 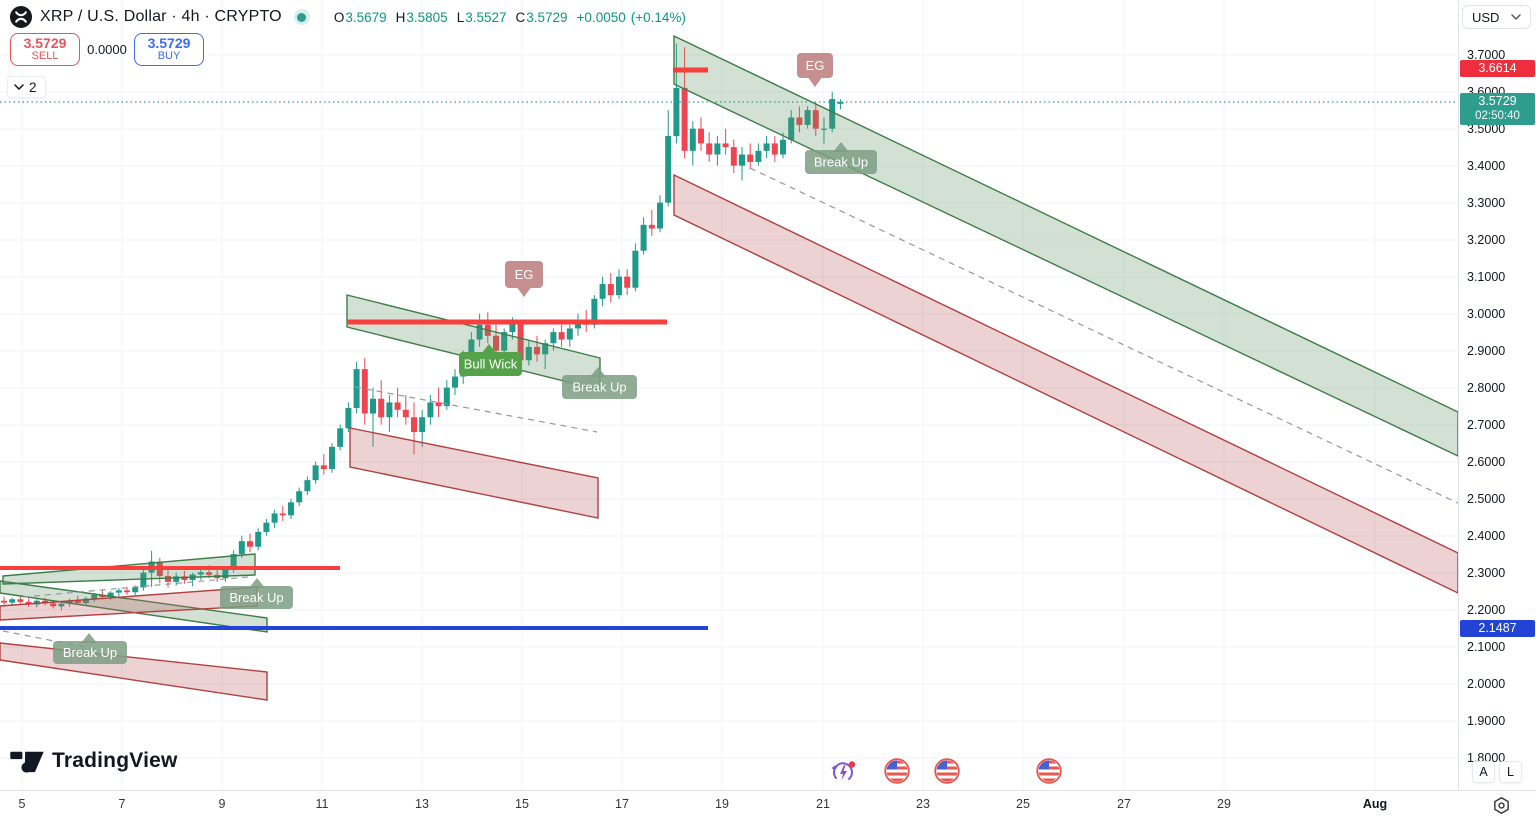 What do you see at coordinates (21, 17) in the screenshot?
I see `xrp-logo-icon` at bounding box center [21, 17].